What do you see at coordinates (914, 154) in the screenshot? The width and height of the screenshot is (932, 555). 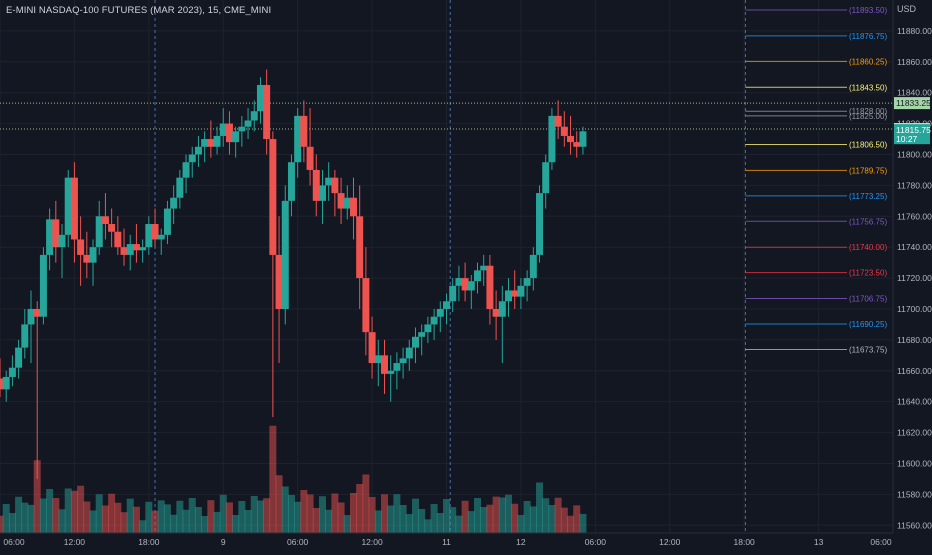 I see `y-tick-label: 11800.00` at bounding box center [914, 154].